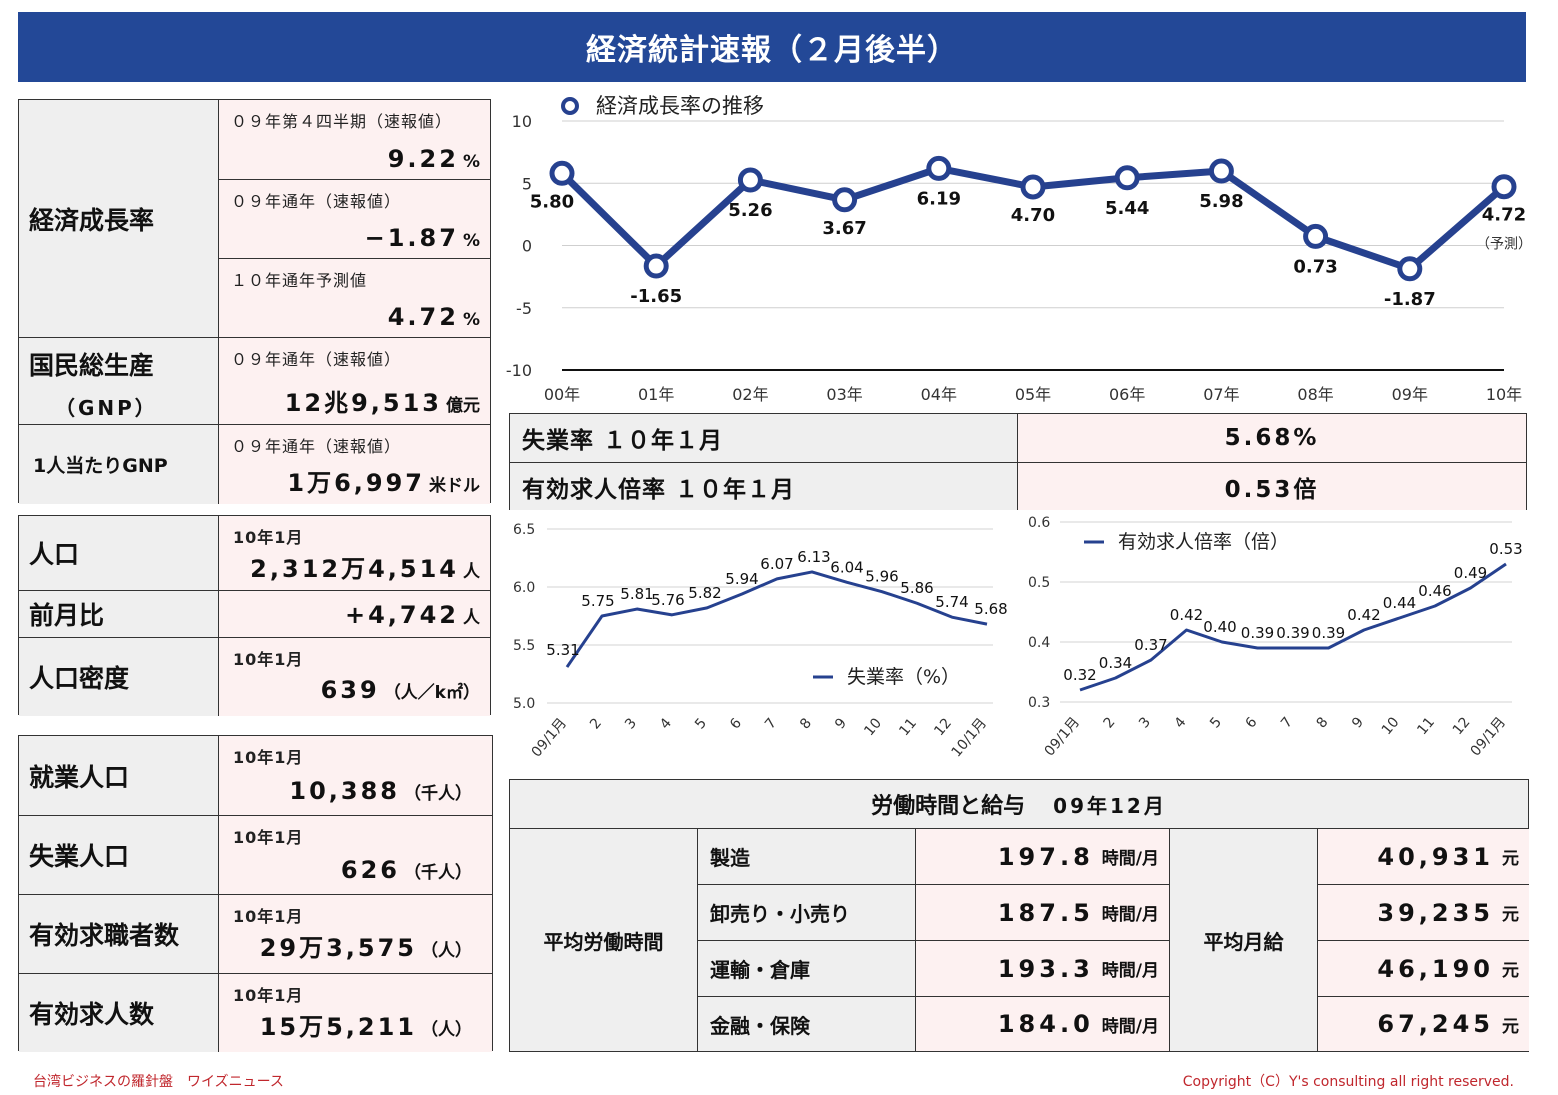 This screenshot has height=1095, width=1558. I want to click on forecast-note: （予測）, so click(1504, 245).